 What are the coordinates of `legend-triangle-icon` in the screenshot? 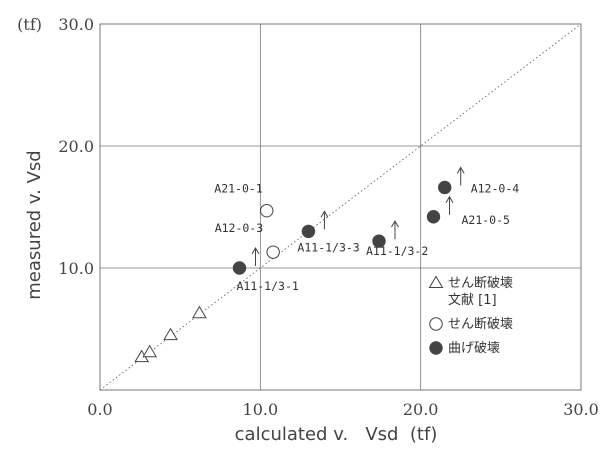 It's located at (436, 282).